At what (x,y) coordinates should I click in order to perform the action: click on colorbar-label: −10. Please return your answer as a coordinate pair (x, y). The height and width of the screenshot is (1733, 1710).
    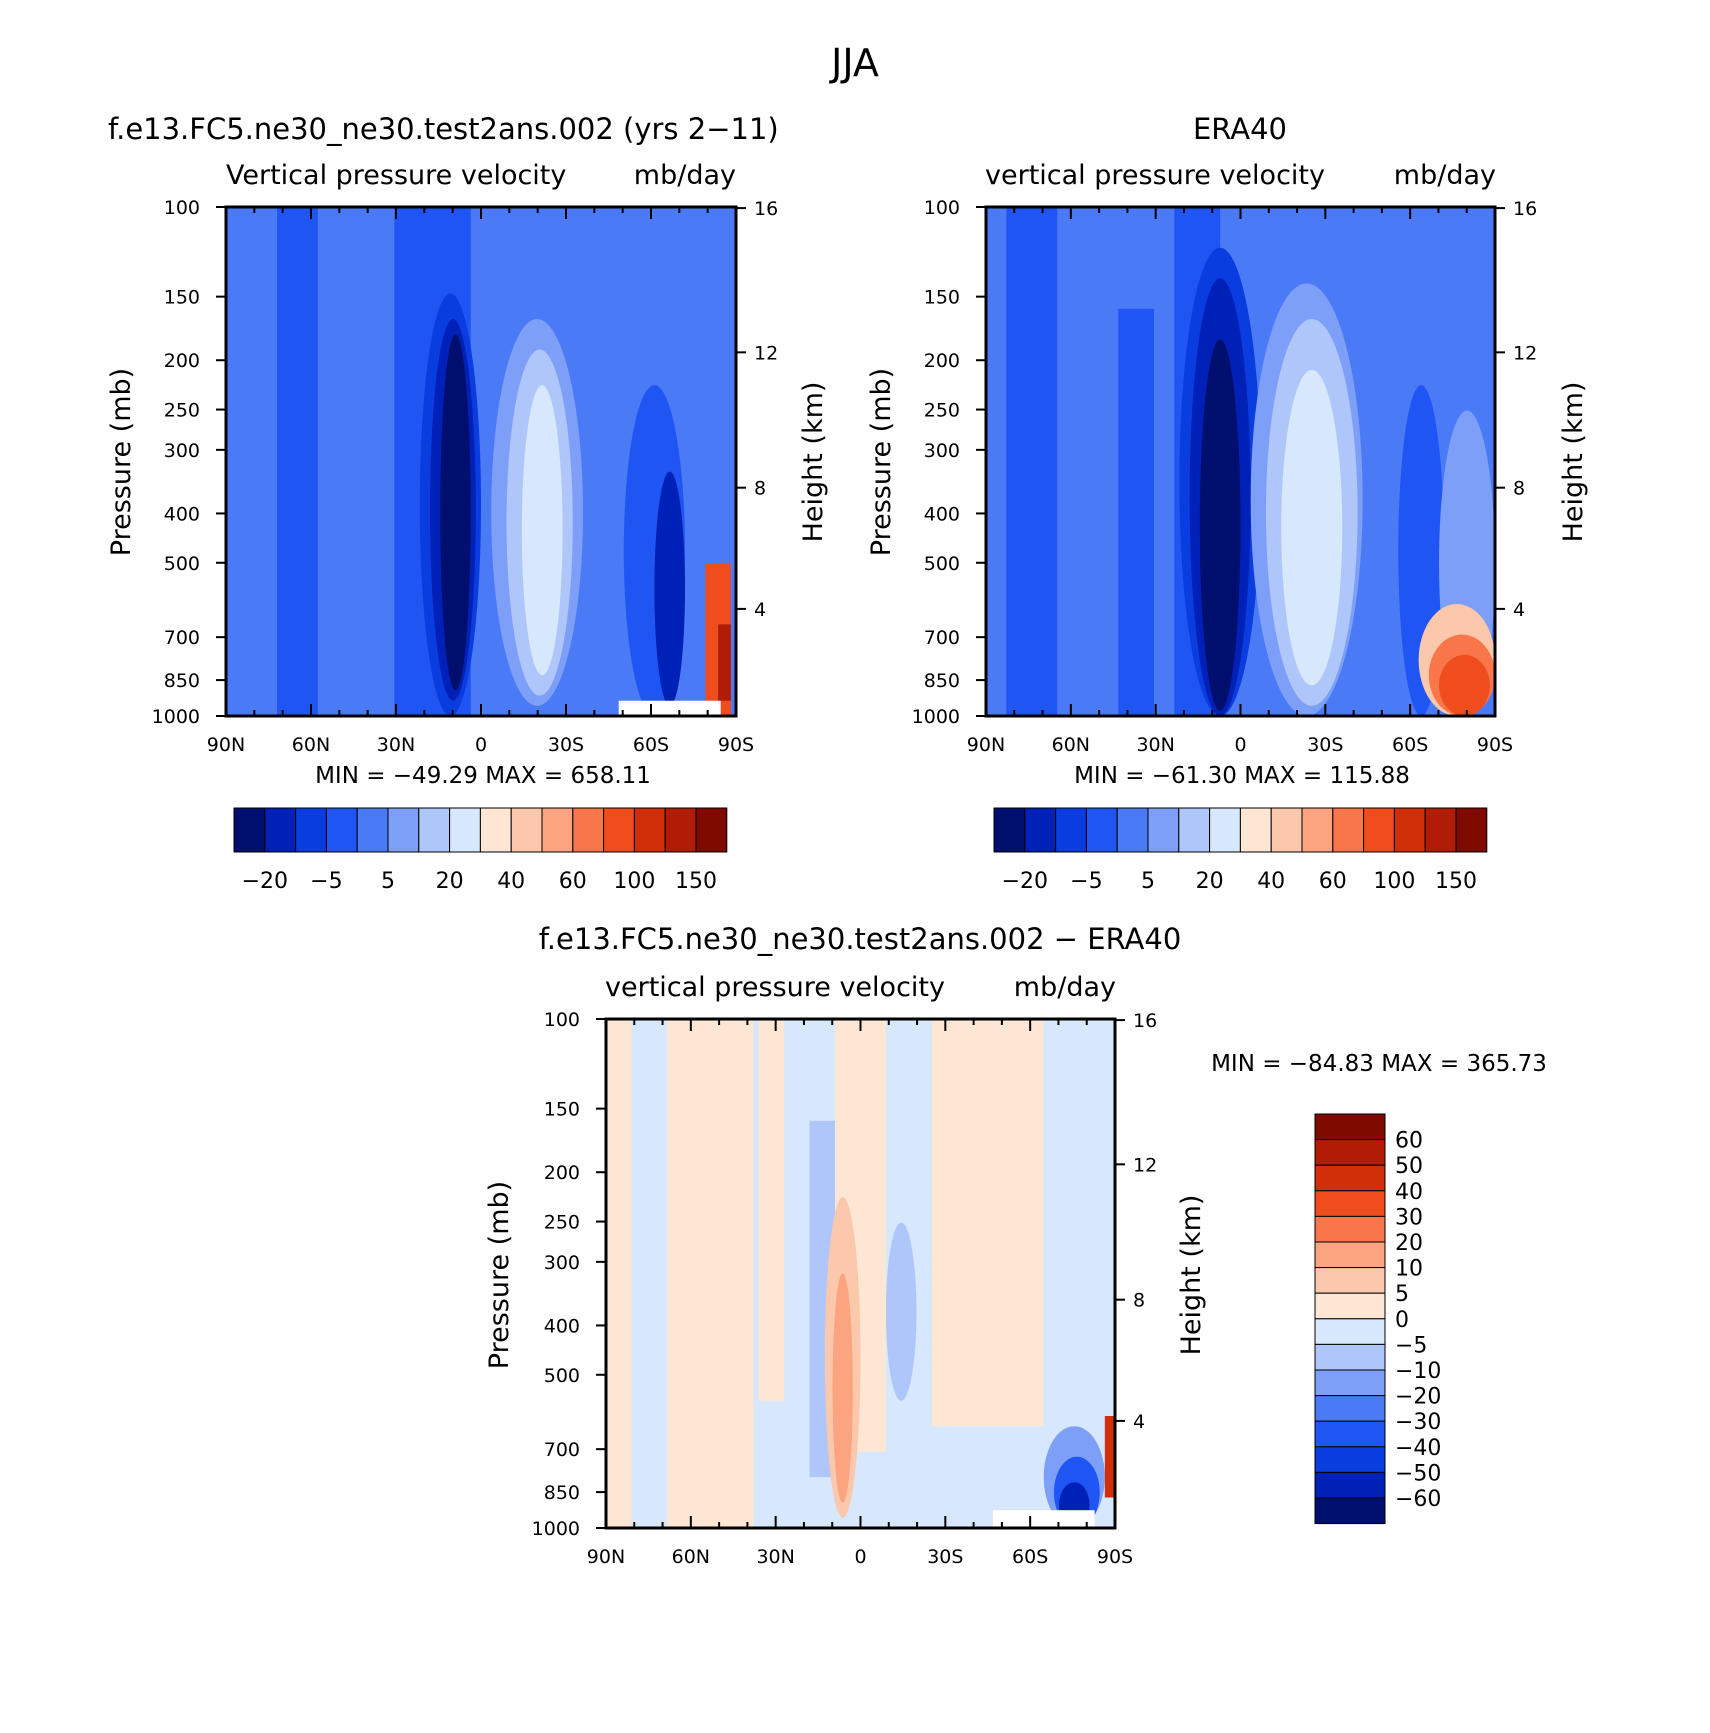
    Looking at the image, I should click on (1418, 1371).